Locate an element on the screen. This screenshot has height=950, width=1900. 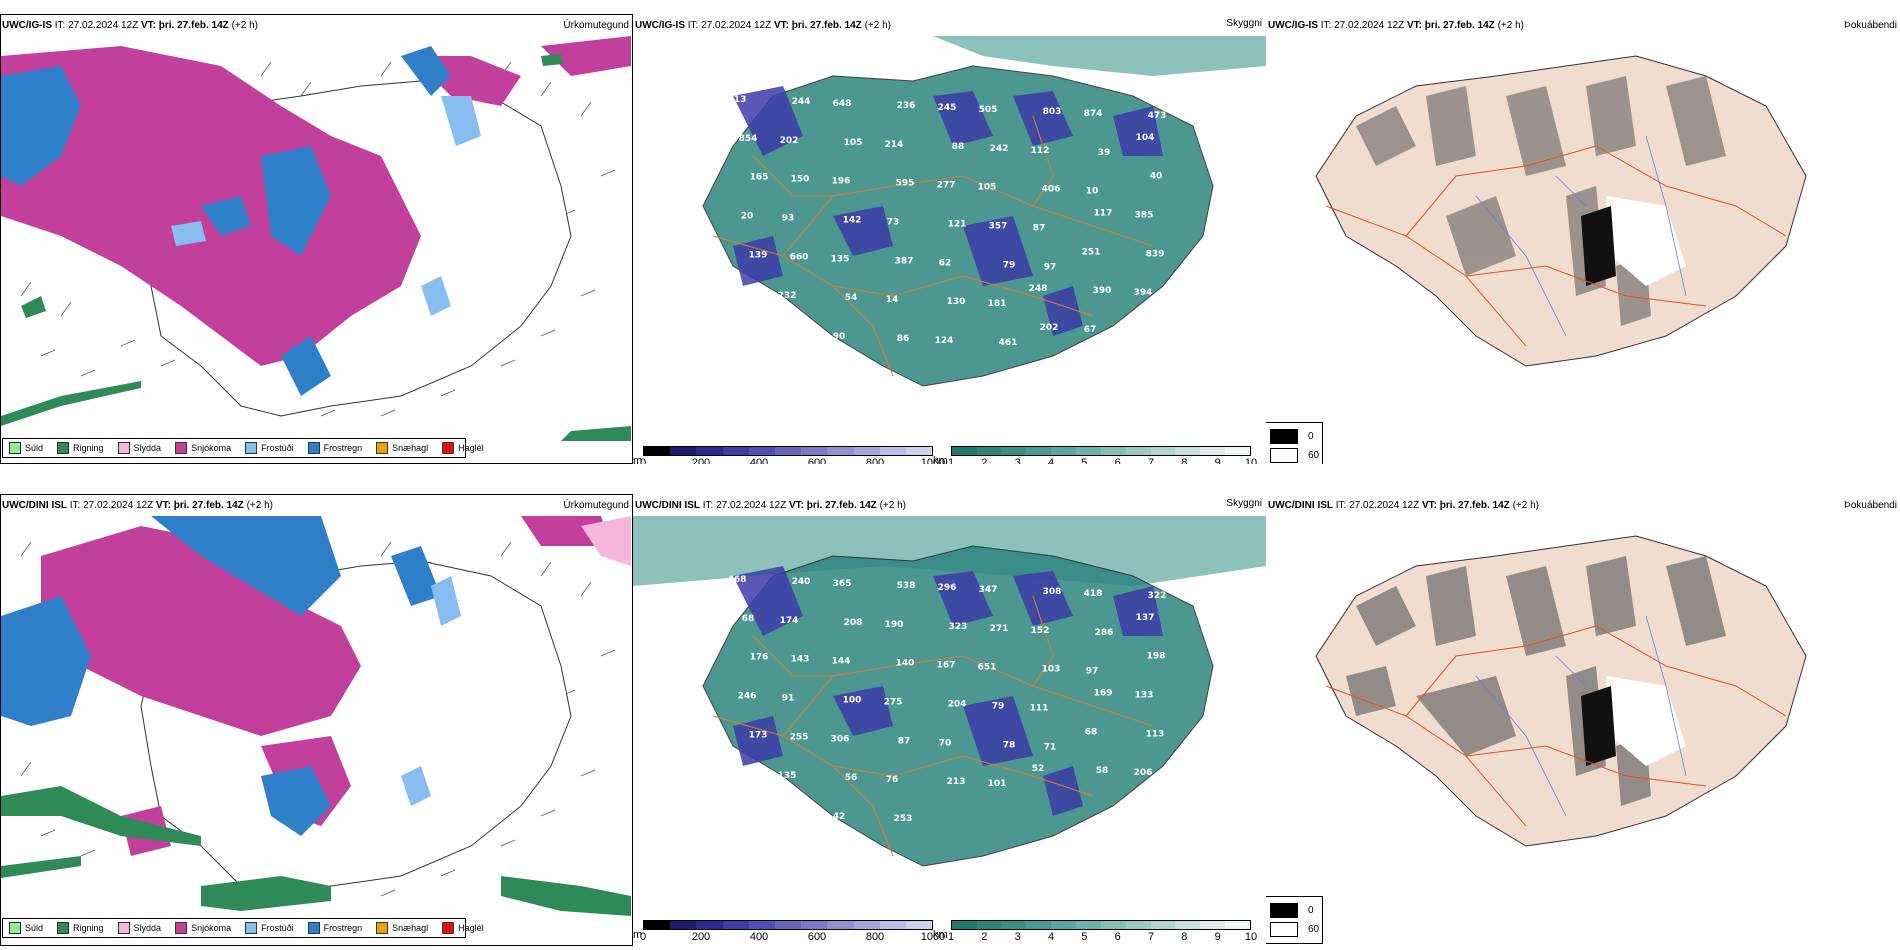
visibility-value-label: 143 is located at coordinates (800, 660).